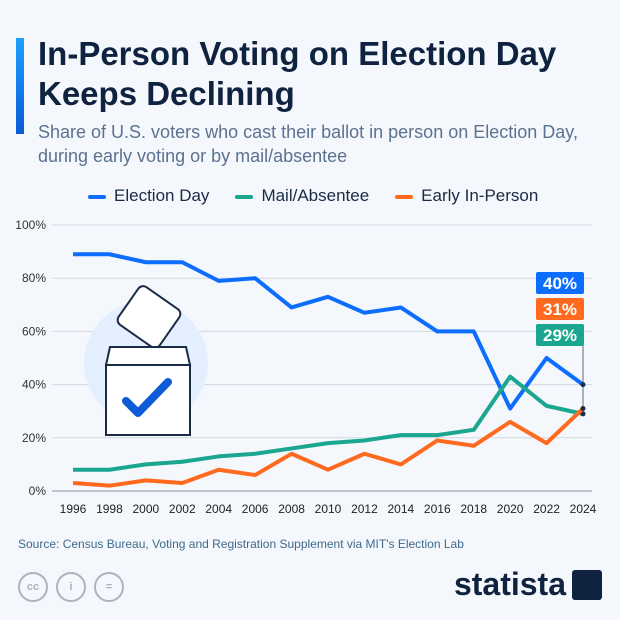 The height and width of the screenshot is (620, 620). Describe the element at coordinates (34, 278) in the screenshot. I see `y-tick-label: 80%` at that location.